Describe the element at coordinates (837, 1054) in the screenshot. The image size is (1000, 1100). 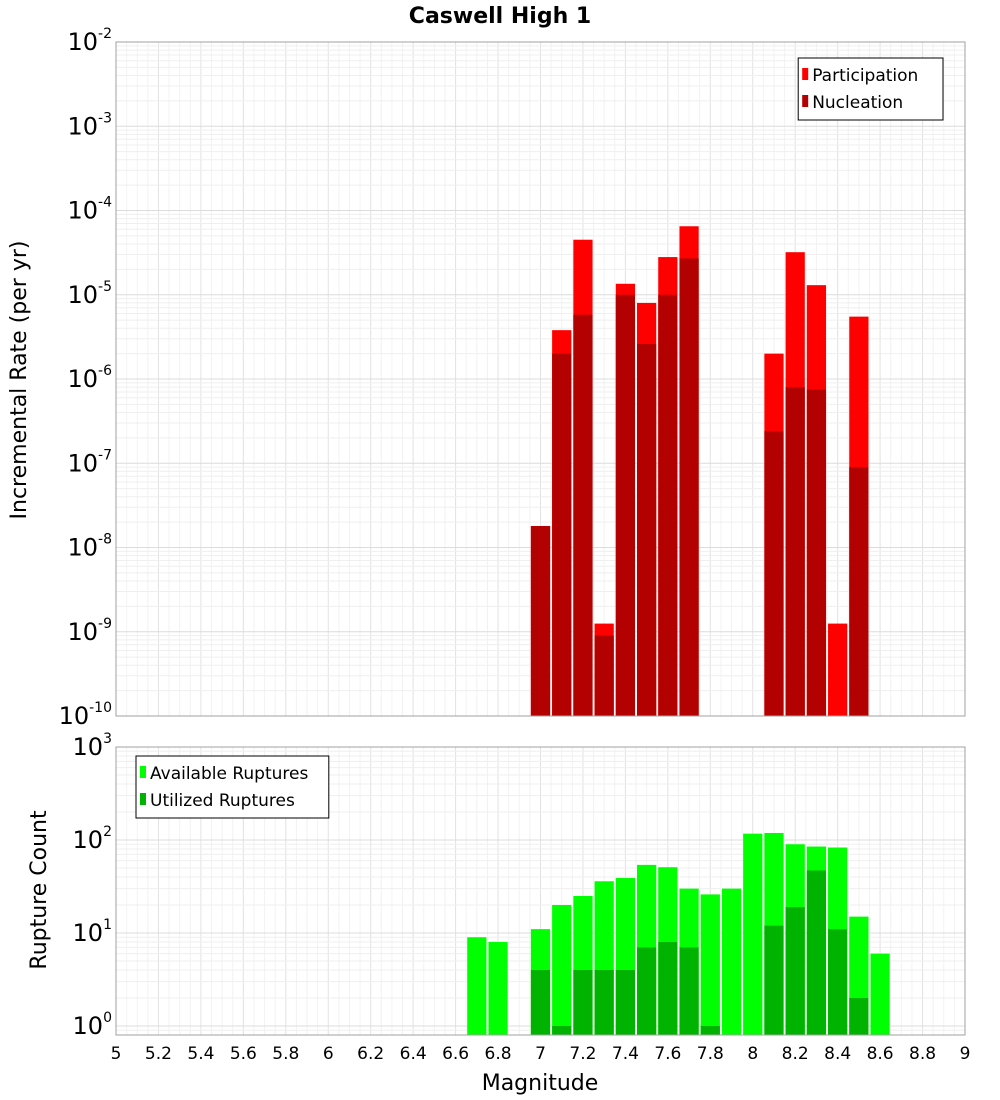
I see `x-tick-label: 8.4` at that location.